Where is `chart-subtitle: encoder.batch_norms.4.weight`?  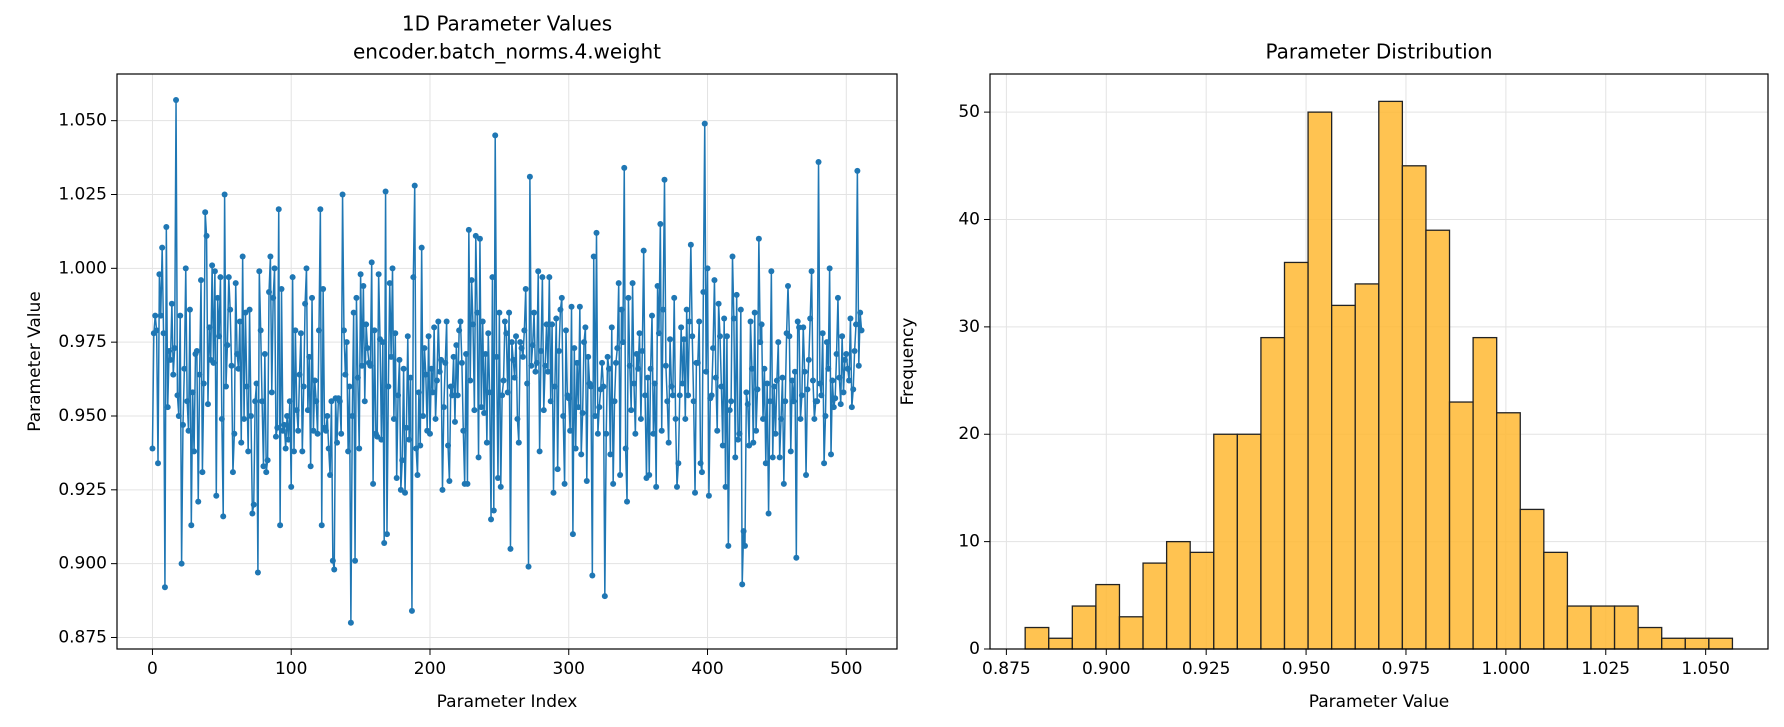 chart-subtitle: encoder.batch_norms.4.weight is located at coordinates (507, 52).